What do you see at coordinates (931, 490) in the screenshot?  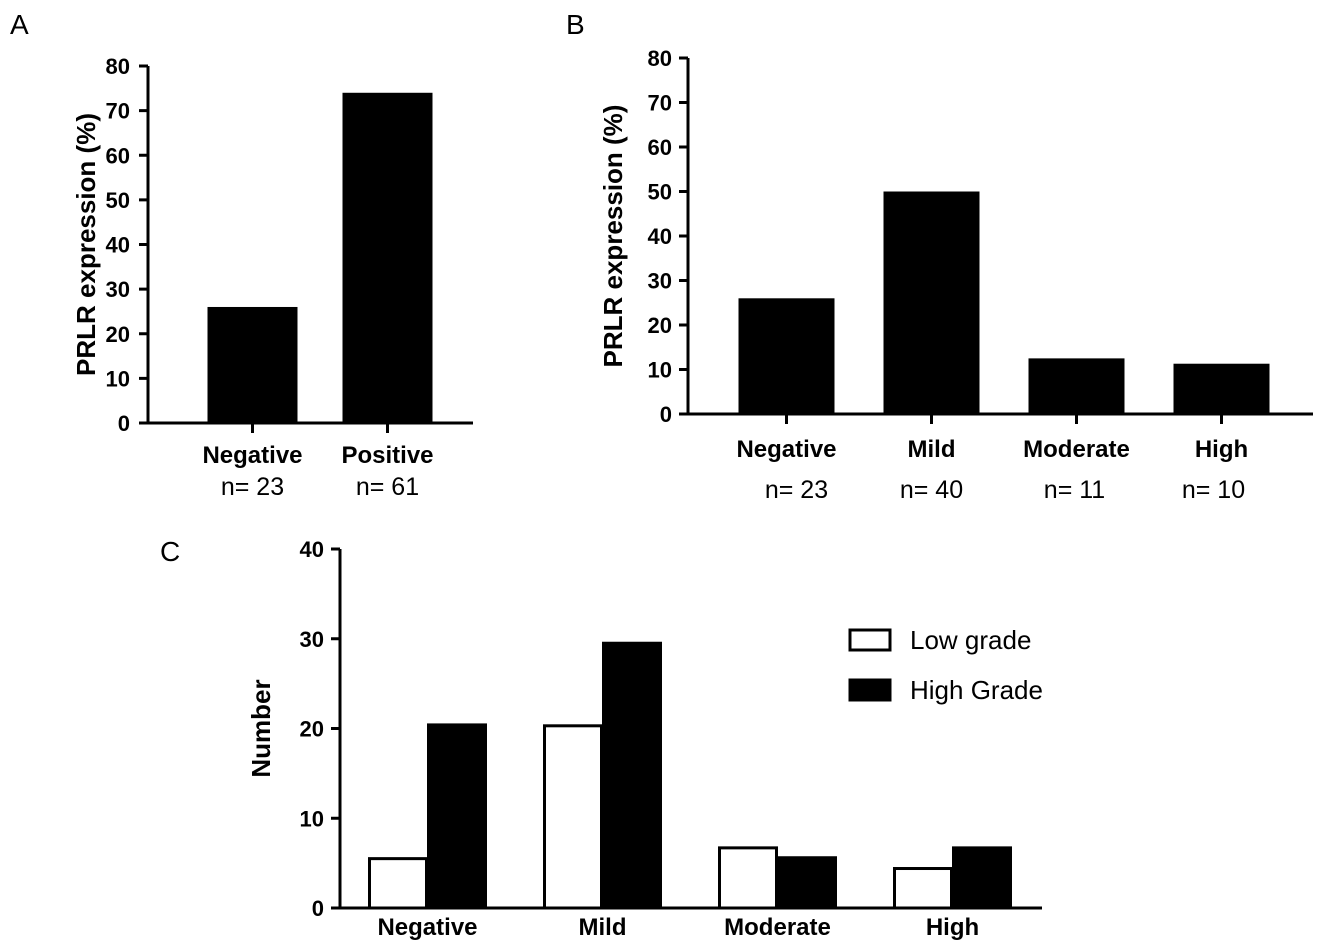 I see `n-label: n= 40` at bounding box center [931, 490].